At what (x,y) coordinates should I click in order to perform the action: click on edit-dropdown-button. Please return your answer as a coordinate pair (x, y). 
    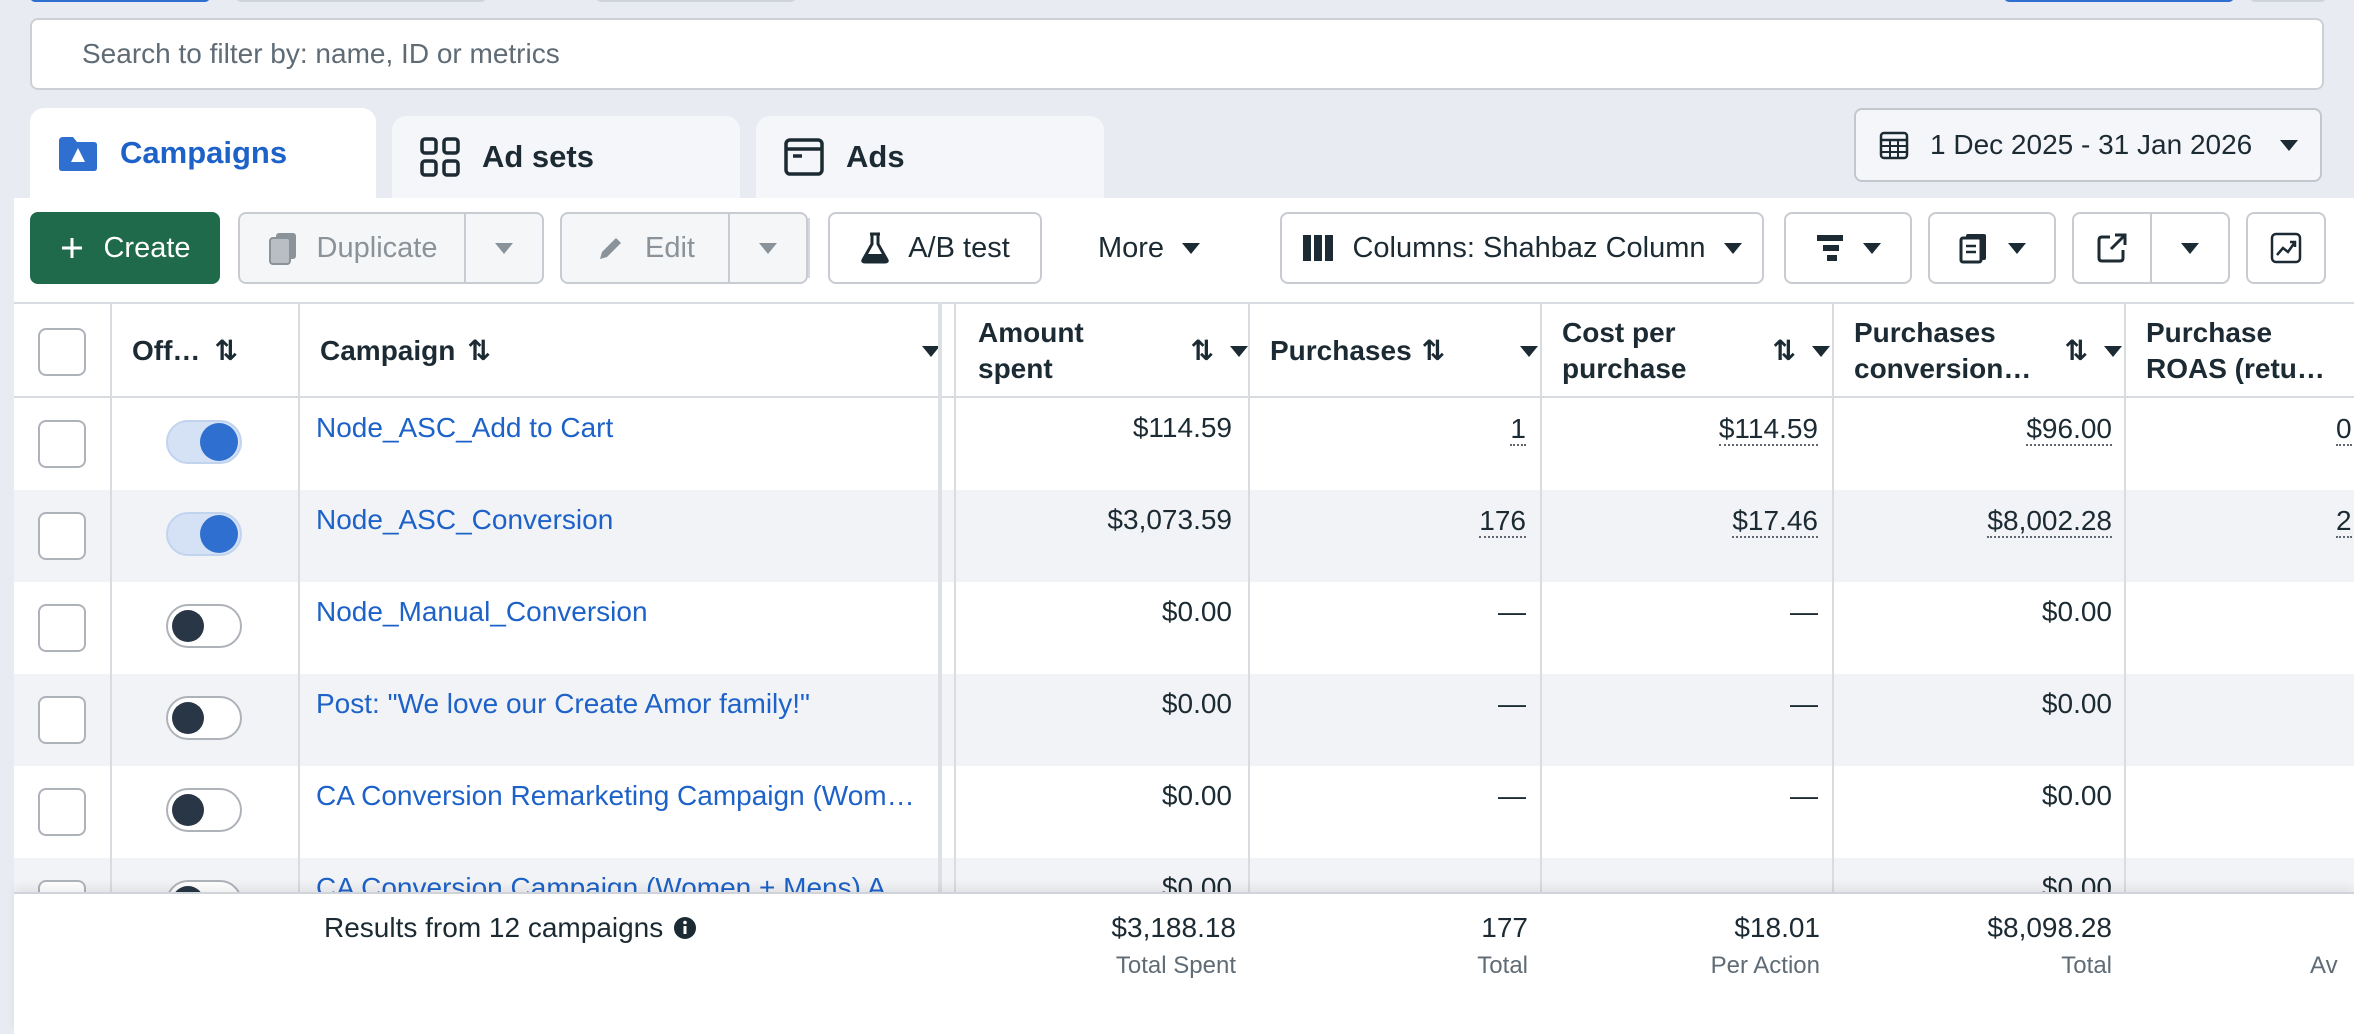
    Looking at the image, I should click on (768, 248).